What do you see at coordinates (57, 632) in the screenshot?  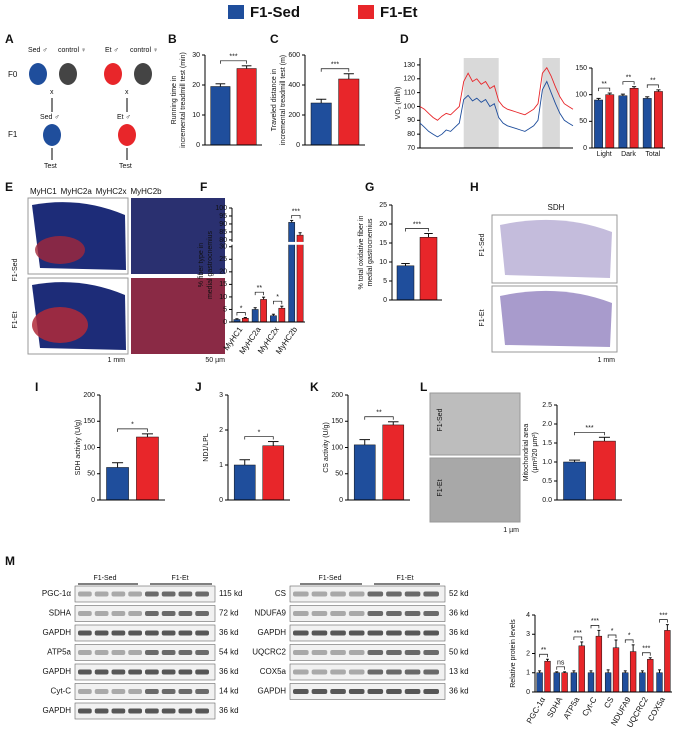 I see `protein-label: GAPDH` at bounding box center [57, 632].